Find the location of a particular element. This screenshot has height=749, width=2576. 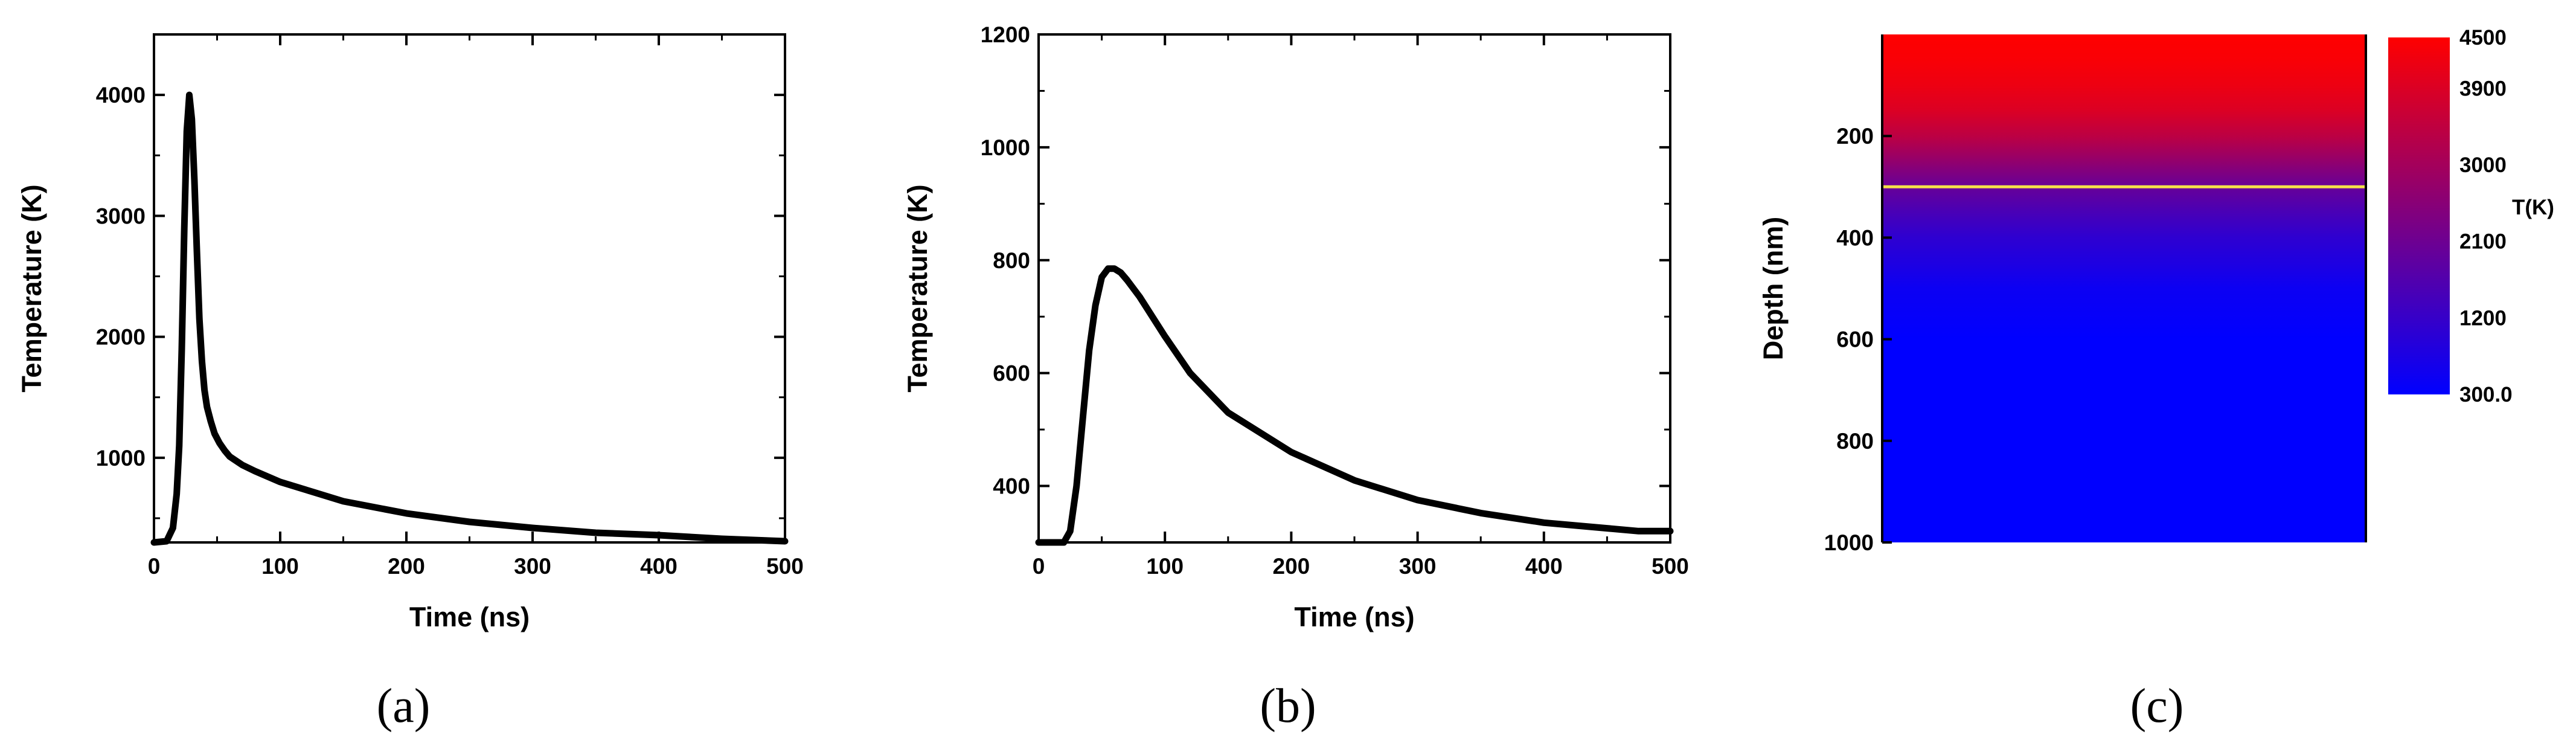

panel-c-y-axis-label: Depth (nm) is located at coordinates (1773, 288).